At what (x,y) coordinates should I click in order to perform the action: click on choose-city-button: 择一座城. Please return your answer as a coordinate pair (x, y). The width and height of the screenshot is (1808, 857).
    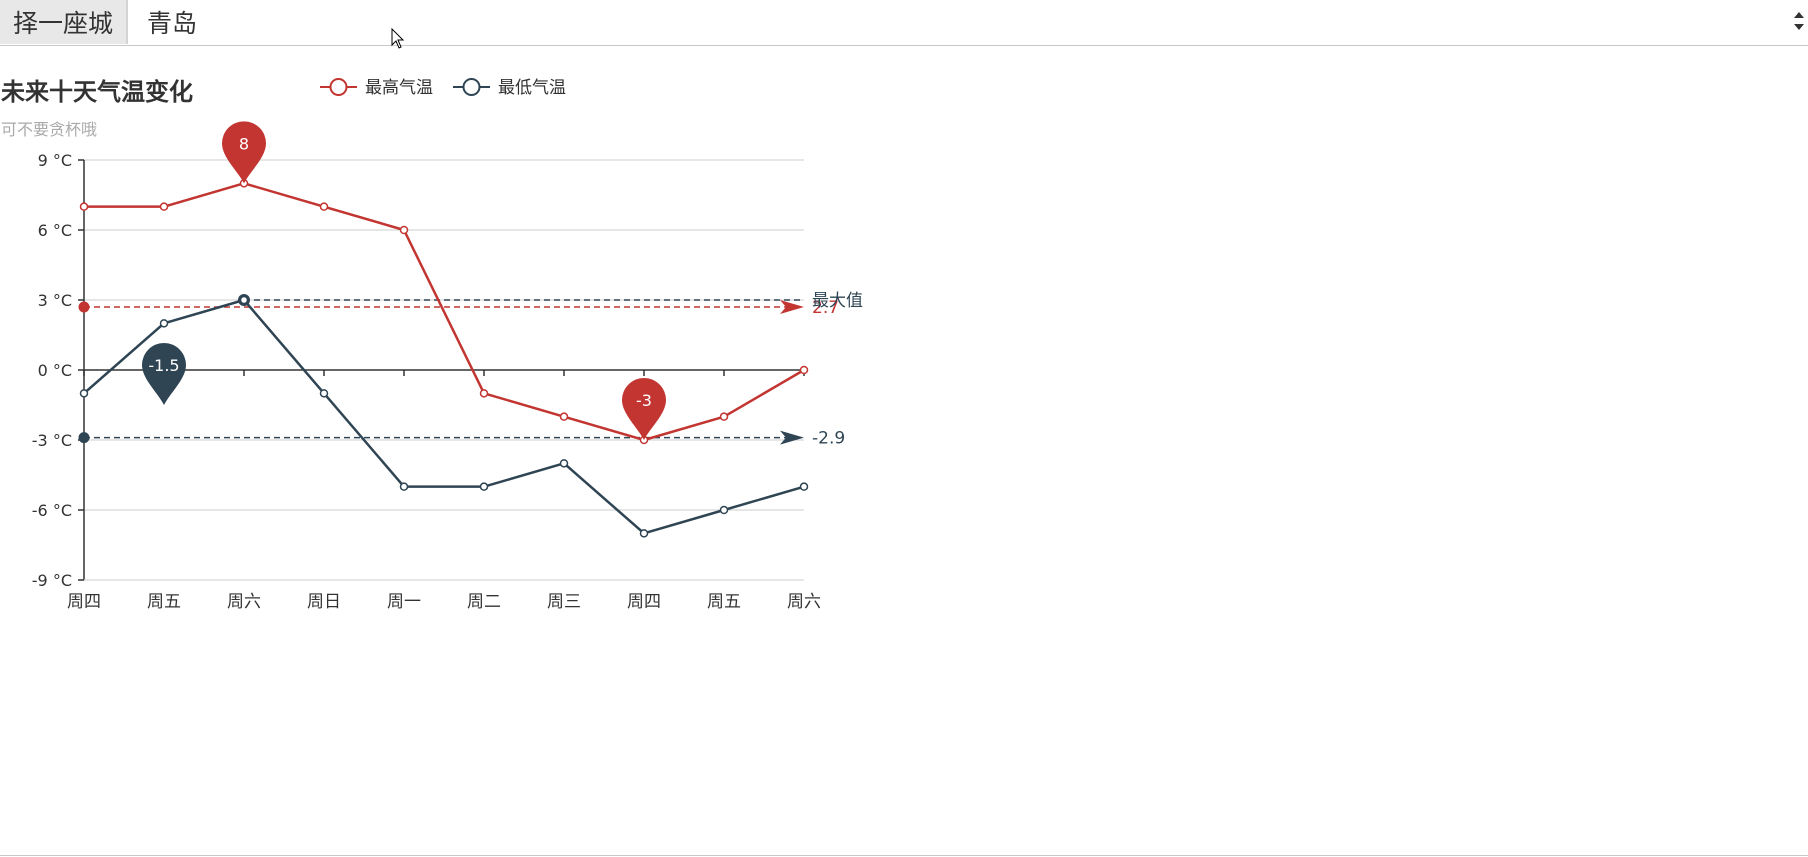
    Looking at the image, I should click on (64, 22).